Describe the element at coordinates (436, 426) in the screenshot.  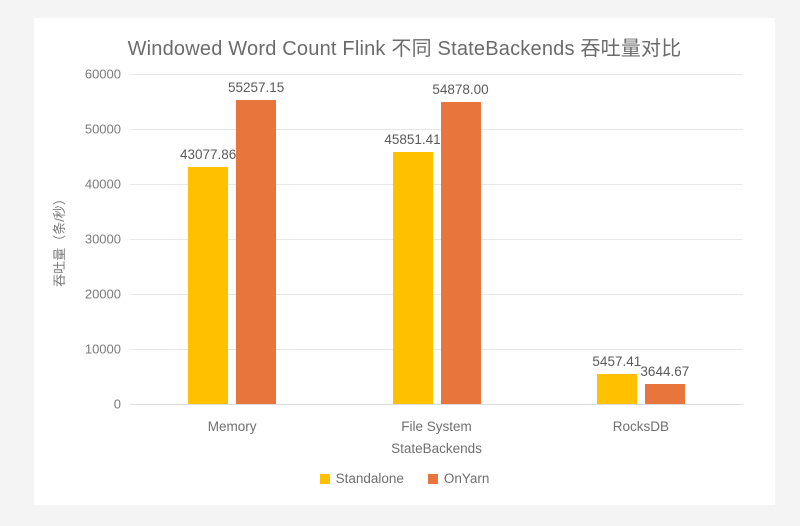
I see `x-axis-category-label: File System` at that location.